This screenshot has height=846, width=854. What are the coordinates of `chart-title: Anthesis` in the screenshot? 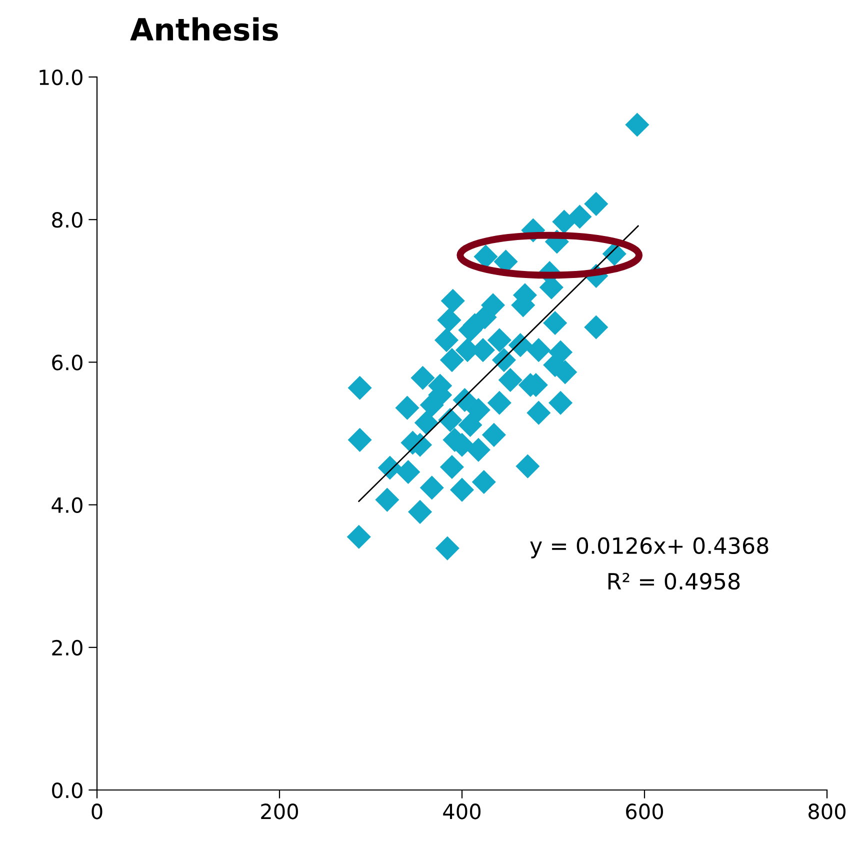 It's located at (204, 29).